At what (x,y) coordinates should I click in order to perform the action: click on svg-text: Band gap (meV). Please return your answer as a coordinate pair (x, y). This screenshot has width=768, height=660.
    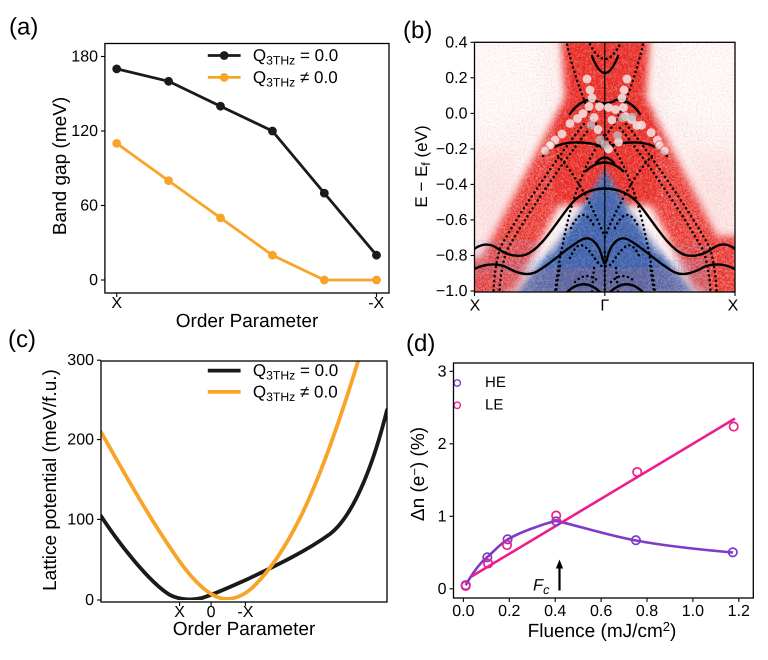
    Looking at the image, I should click on (60, 166).